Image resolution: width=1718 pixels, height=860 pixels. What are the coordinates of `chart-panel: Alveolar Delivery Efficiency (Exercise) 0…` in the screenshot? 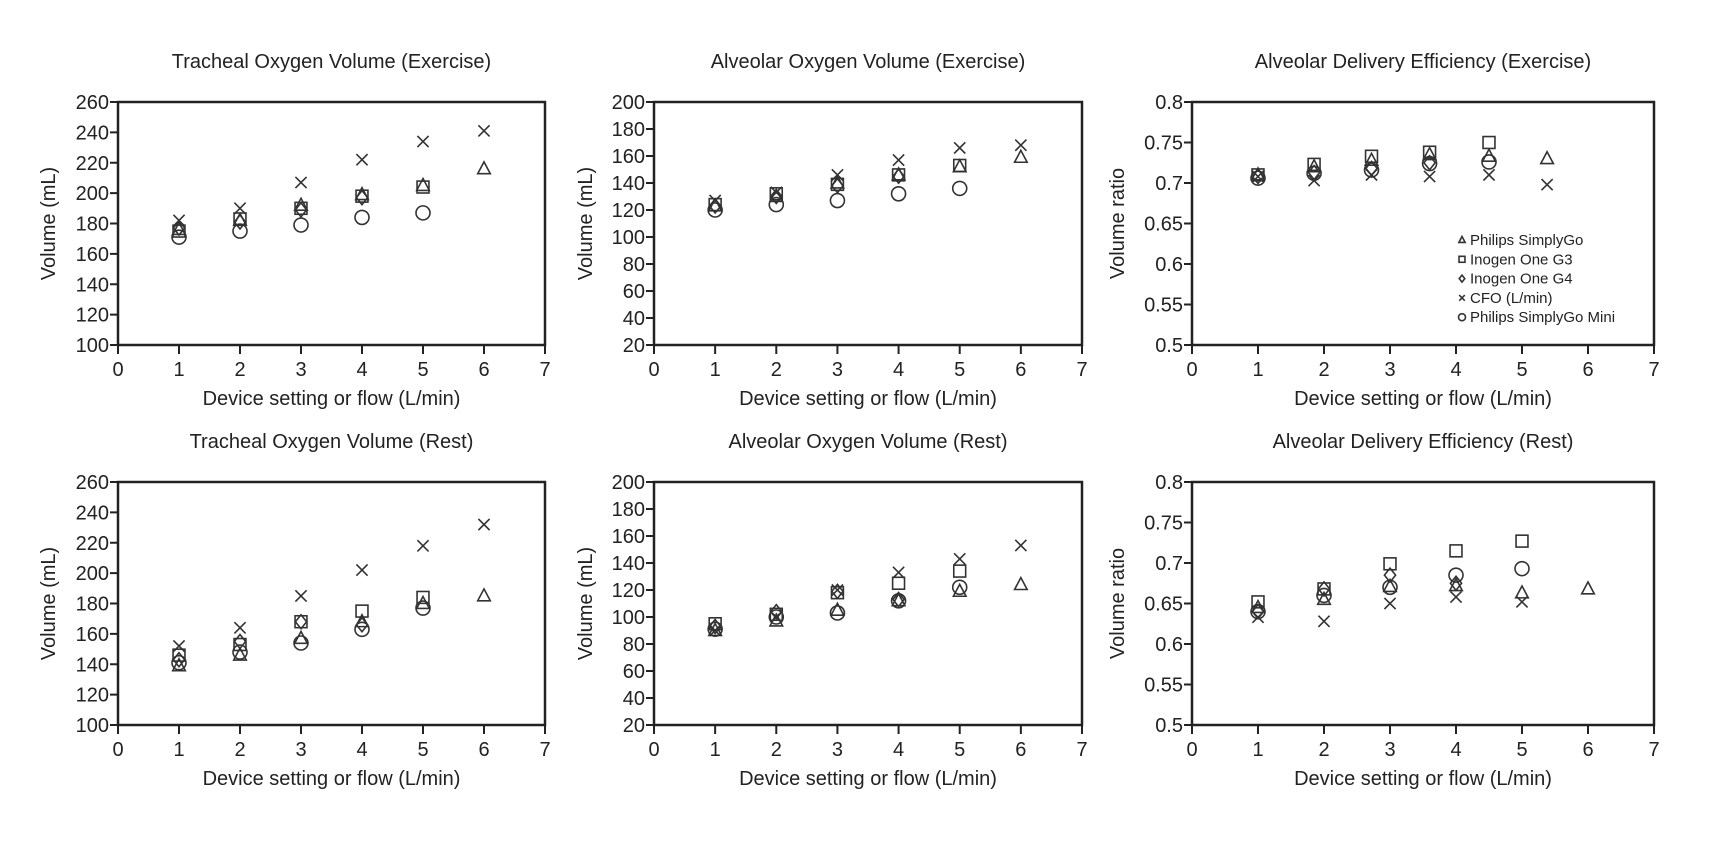 It's located at (1383, 230).